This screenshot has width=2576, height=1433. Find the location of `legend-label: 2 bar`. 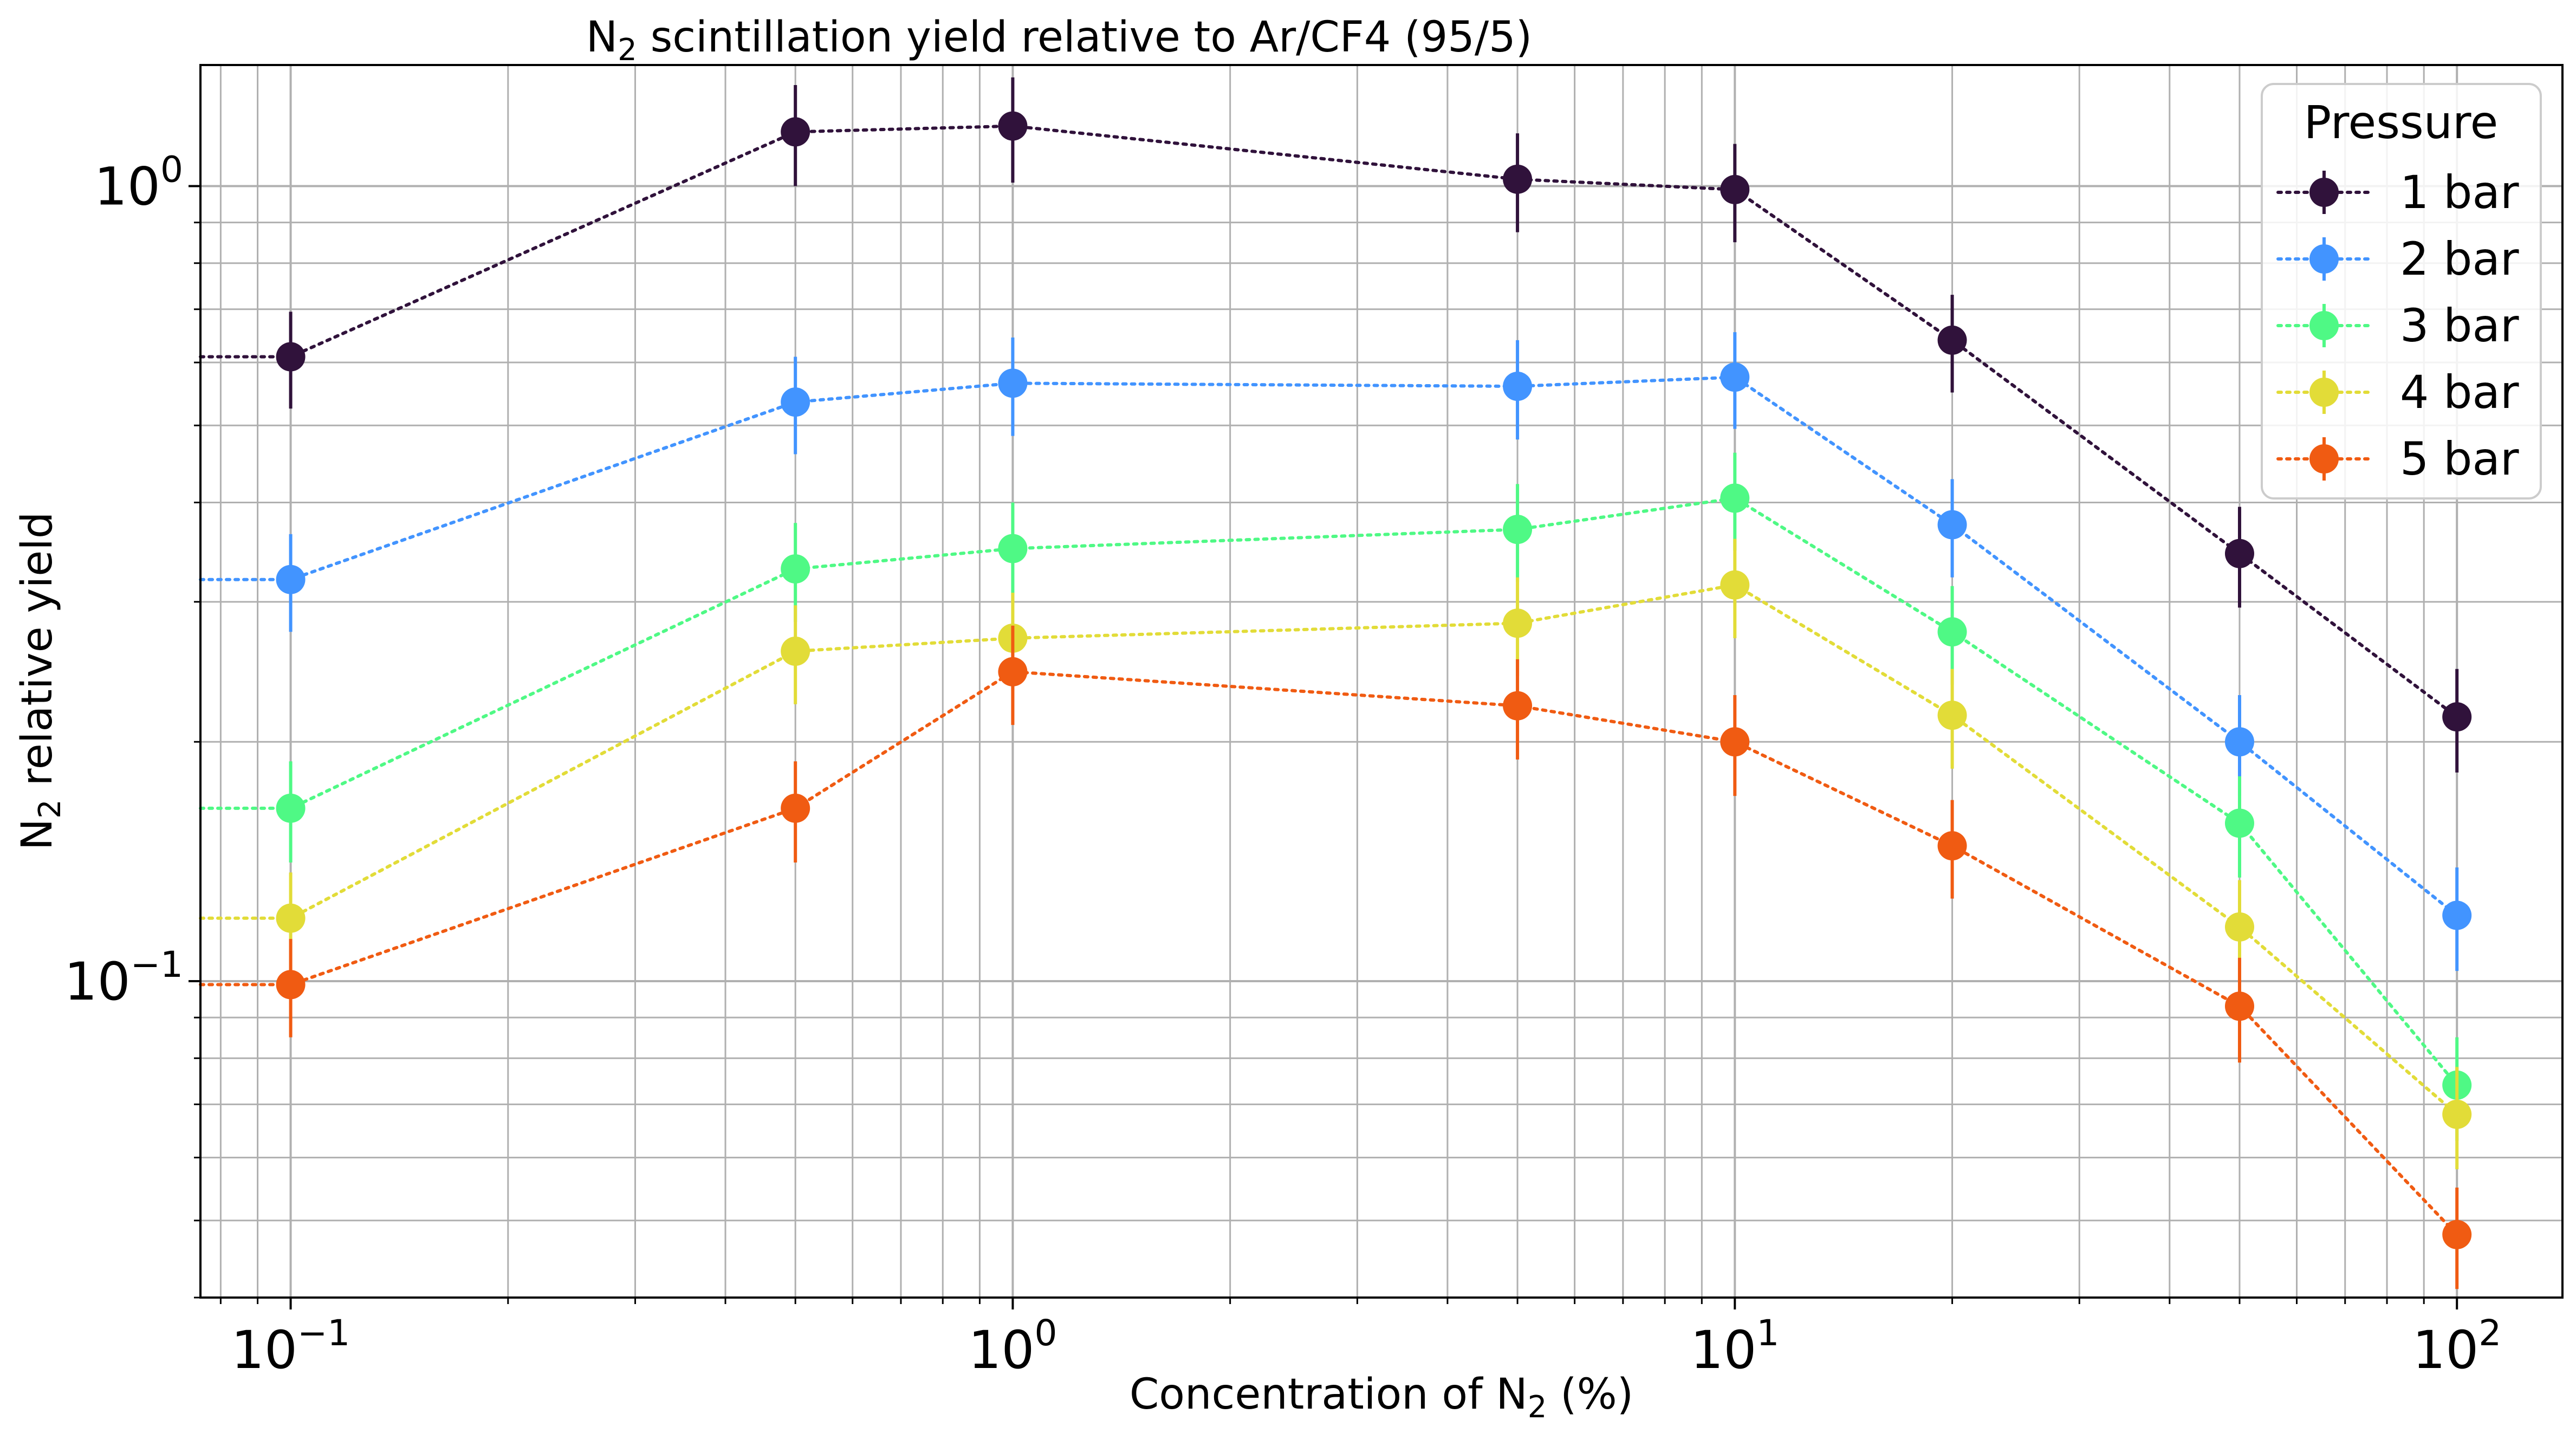

legend-label: 2 bar is located at coordinates (2459, 259).